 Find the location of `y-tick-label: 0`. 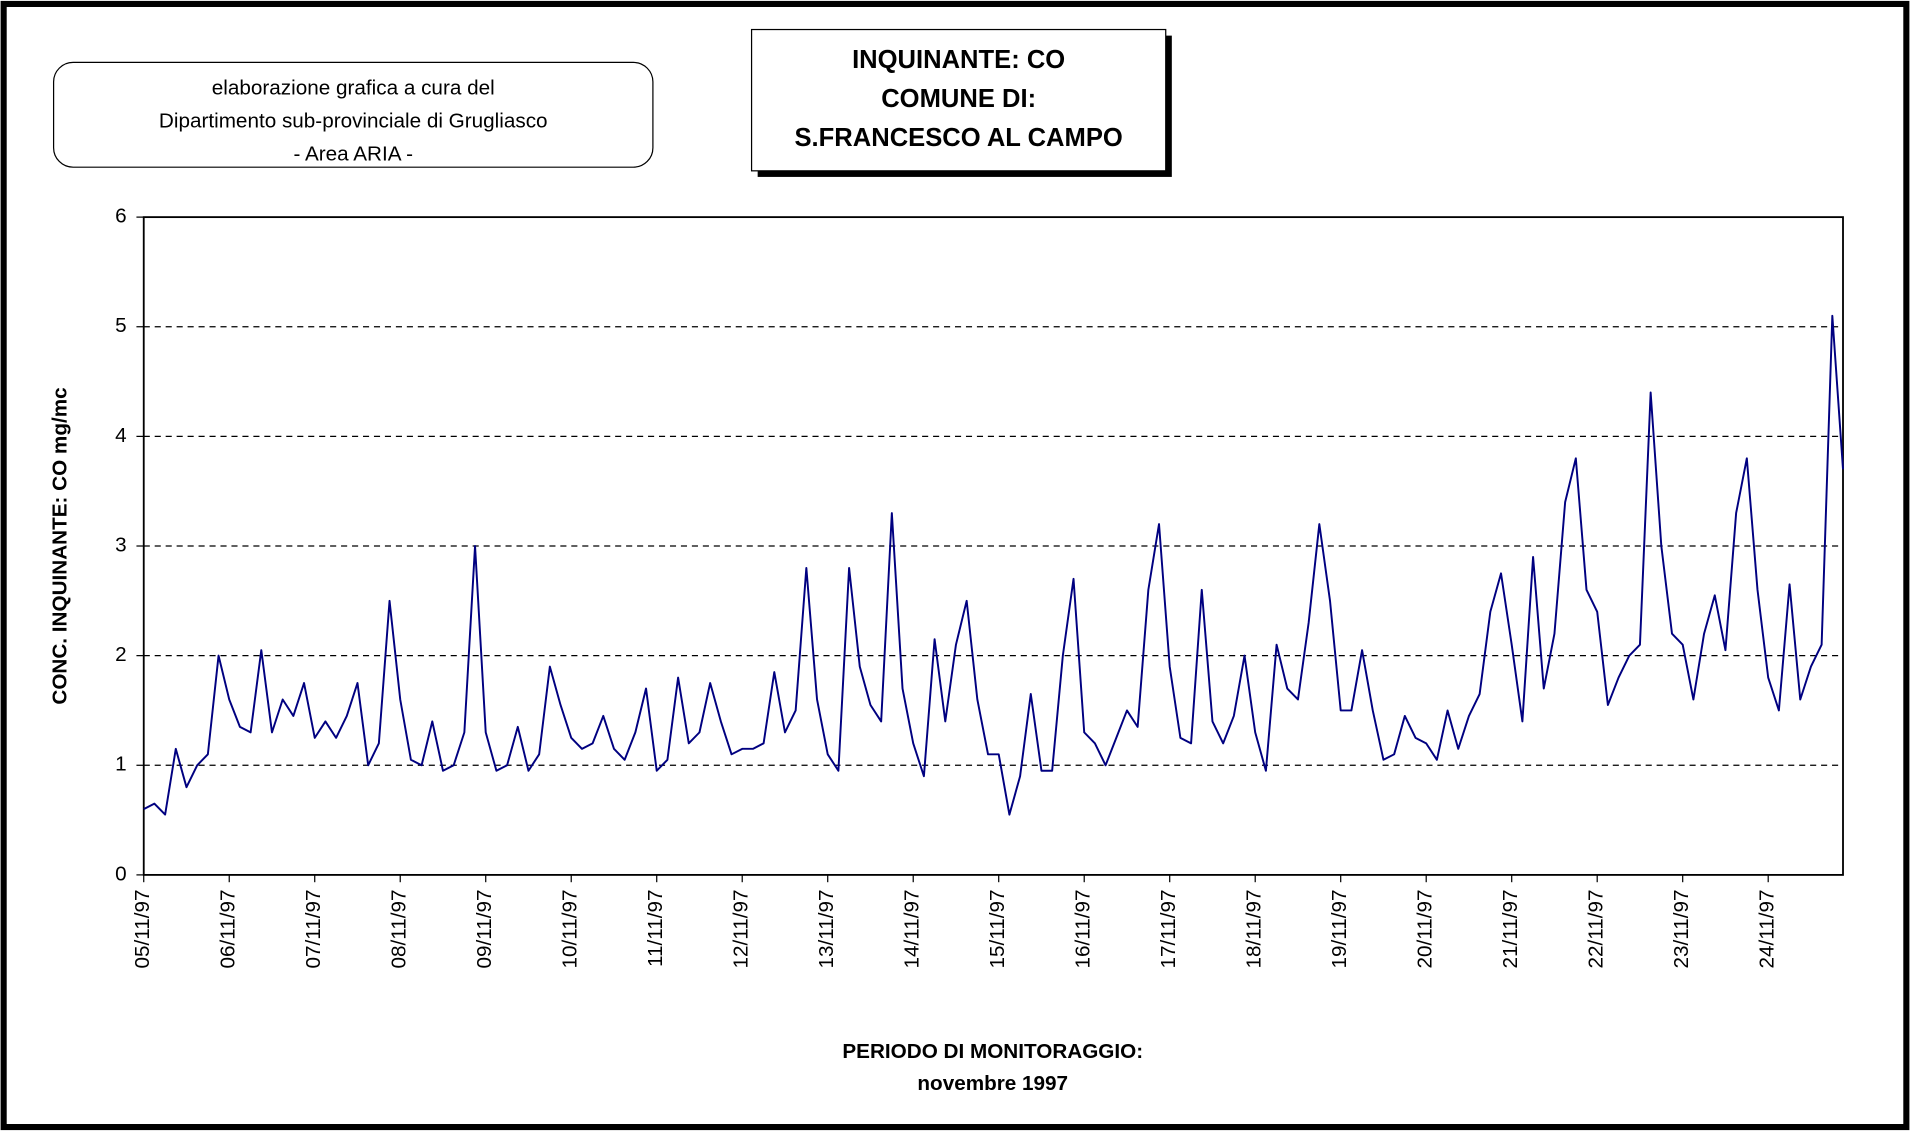

y-tick-label: 0 is located at coordinates (121, 873).